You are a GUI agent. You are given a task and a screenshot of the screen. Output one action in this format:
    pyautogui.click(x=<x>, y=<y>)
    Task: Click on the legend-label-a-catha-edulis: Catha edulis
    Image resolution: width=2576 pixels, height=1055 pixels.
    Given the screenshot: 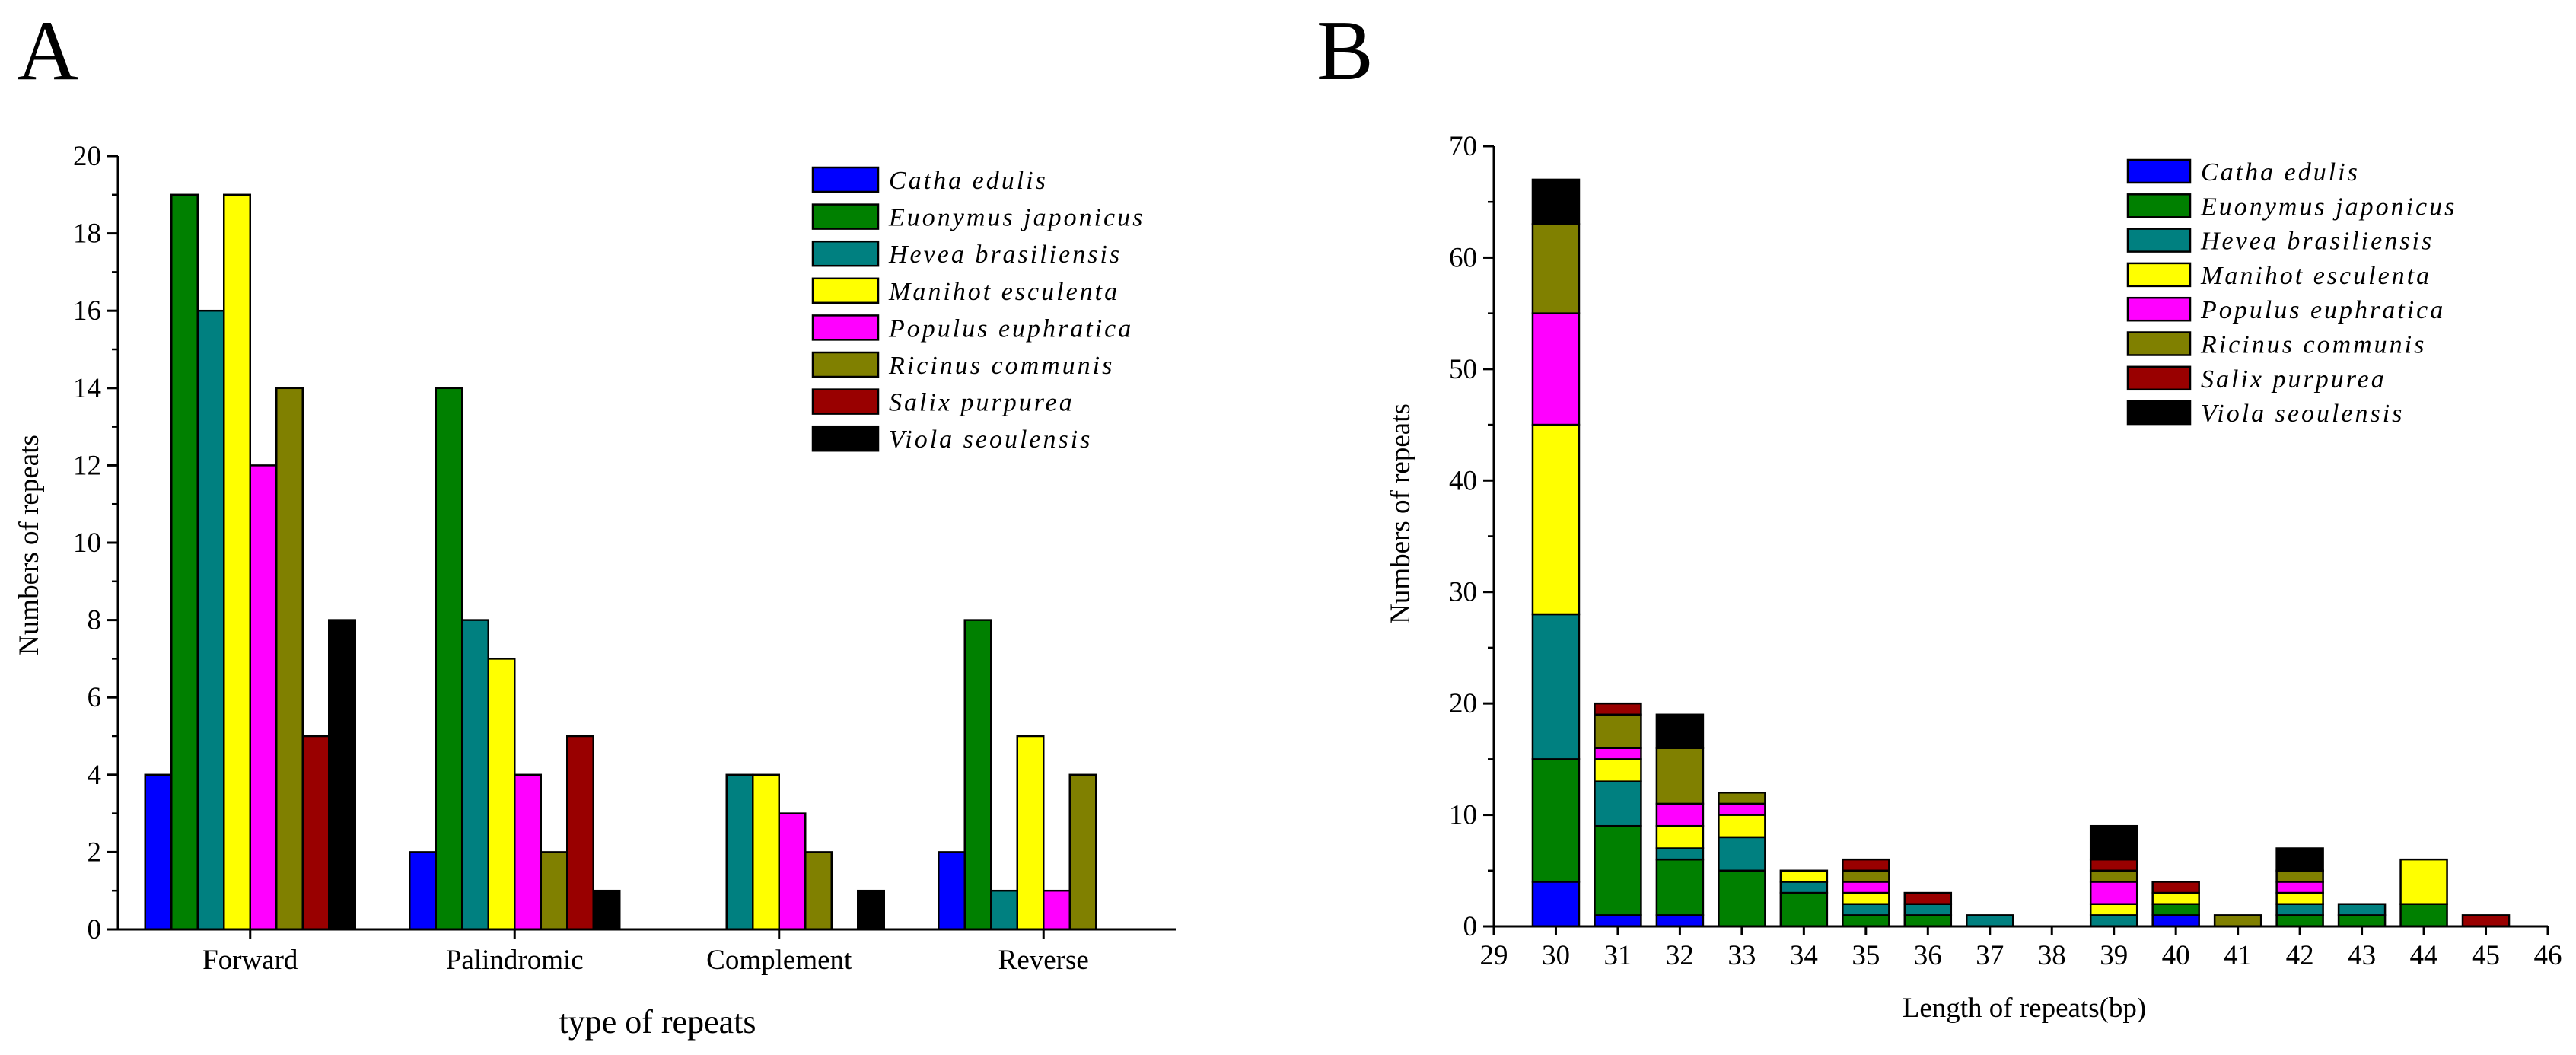 What is the action you would take?
    pyautogui.click(x=968, y=181)
    